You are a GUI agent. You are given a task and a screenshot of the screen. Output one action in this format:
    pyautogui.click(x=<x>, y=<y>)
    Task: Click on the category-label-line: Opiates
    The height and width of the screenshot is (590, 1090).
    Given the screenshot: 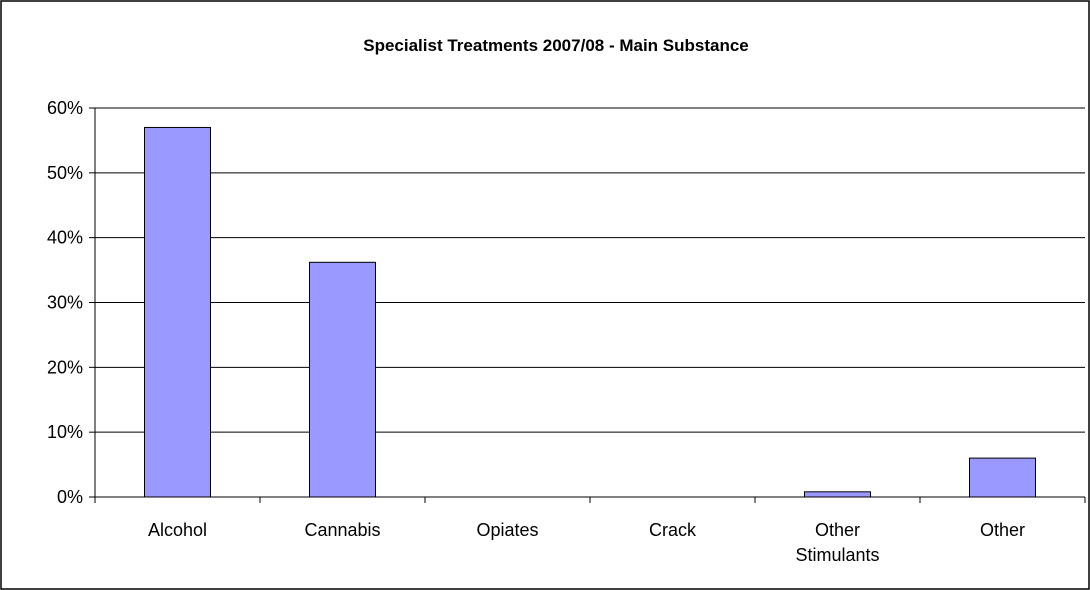 What is the action you would take?
    pyautogui.click(x=507, y=530)
    